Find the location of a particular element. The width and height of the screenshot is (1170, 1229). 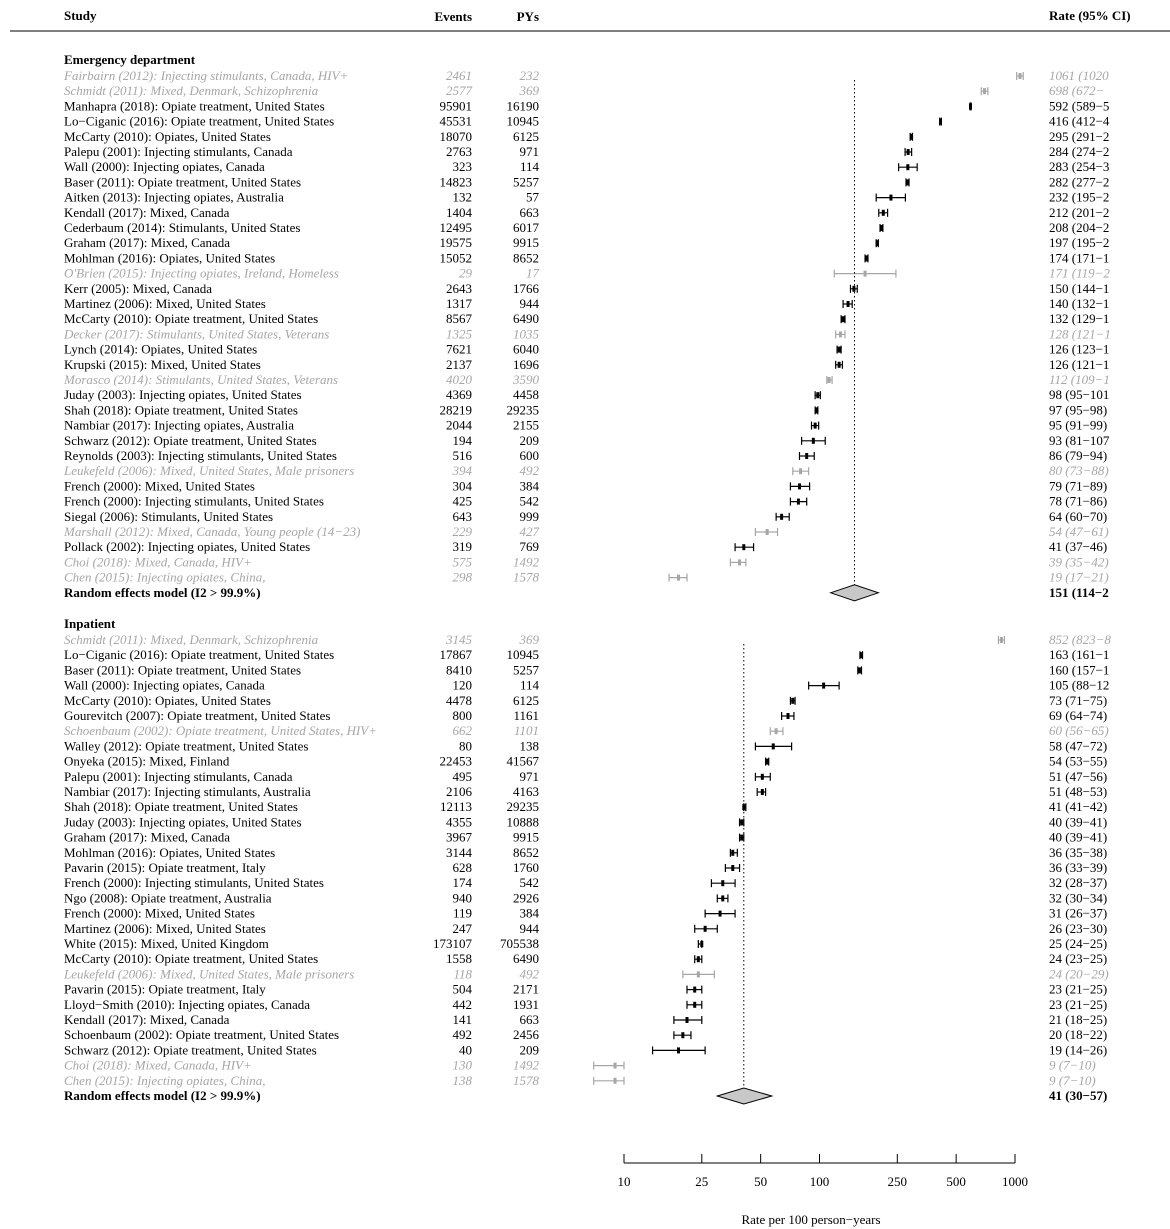

study-events: 298 is located at coordinates (463, 577).